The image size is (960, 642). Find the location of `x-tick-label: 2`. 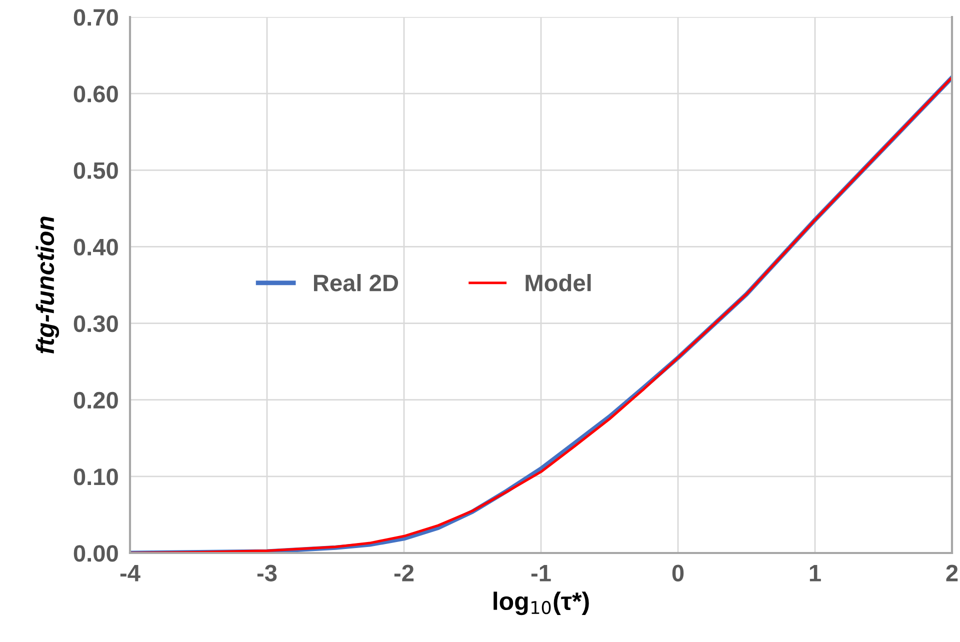

x-tick-label: 2 is located at coordinates (952, 573).